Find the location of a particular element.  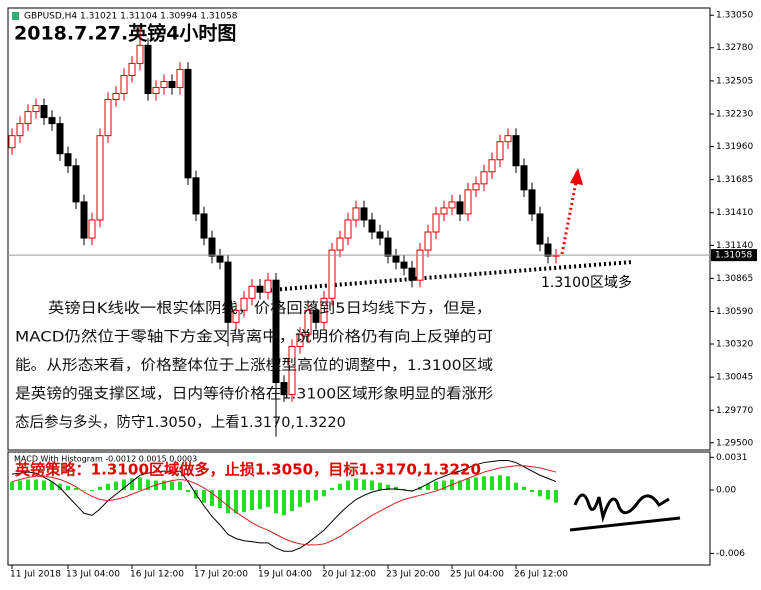

chart-title: 2018.7.27.英镑4小时图 is located at coordinates (125, 33).